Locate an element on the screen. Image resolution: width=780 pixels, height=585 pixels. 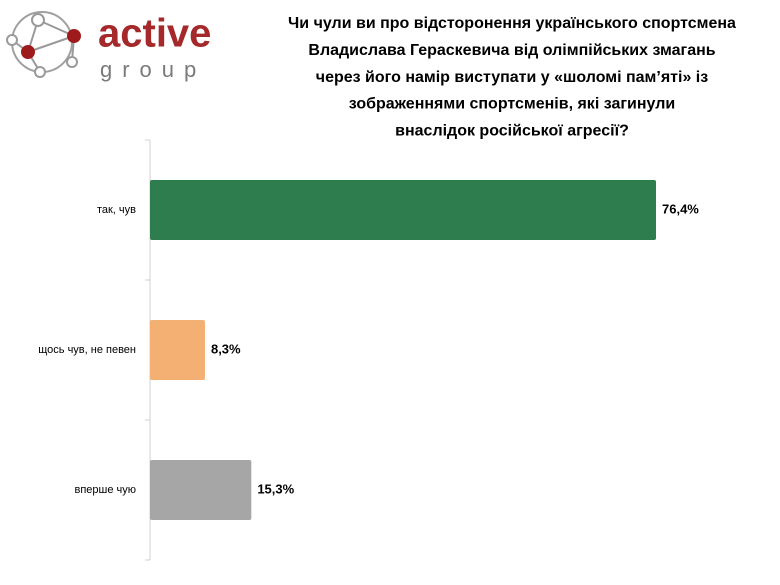
axis-ticks is located at coordinates (147, 350).